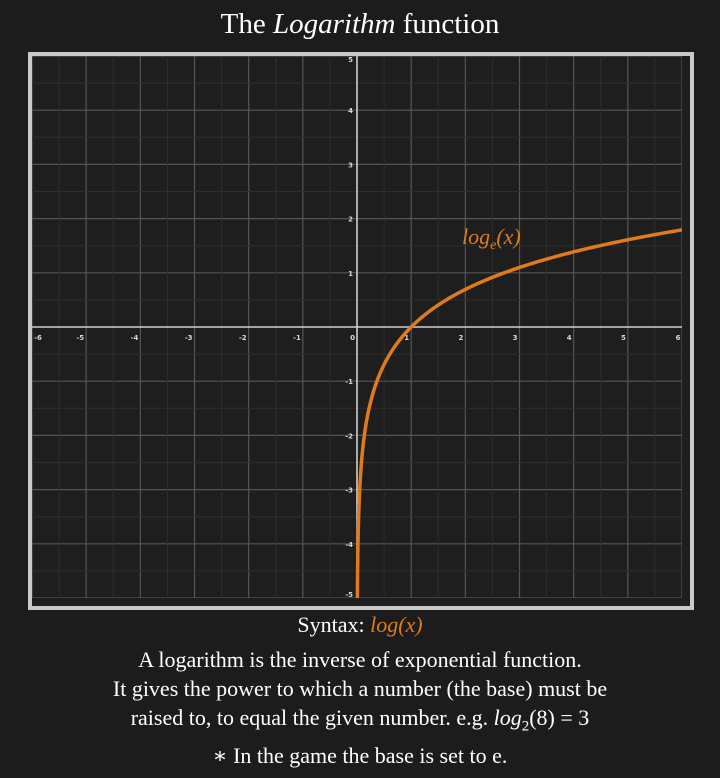  I want to click on x-tick-label: 4, so click(569, 338).